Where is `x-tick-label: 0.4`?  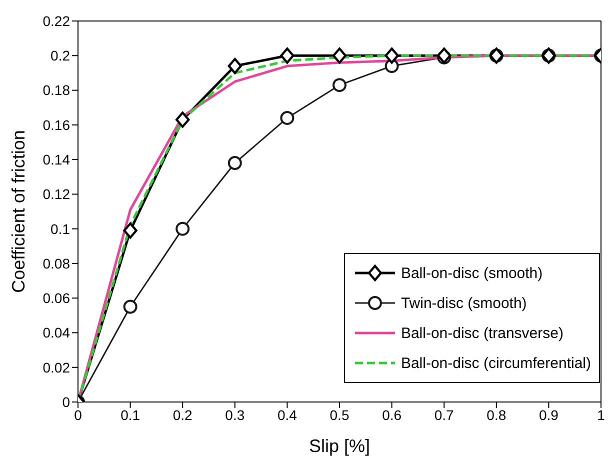
x-tick-label: 0.4 is located at coordinates (287, 414).